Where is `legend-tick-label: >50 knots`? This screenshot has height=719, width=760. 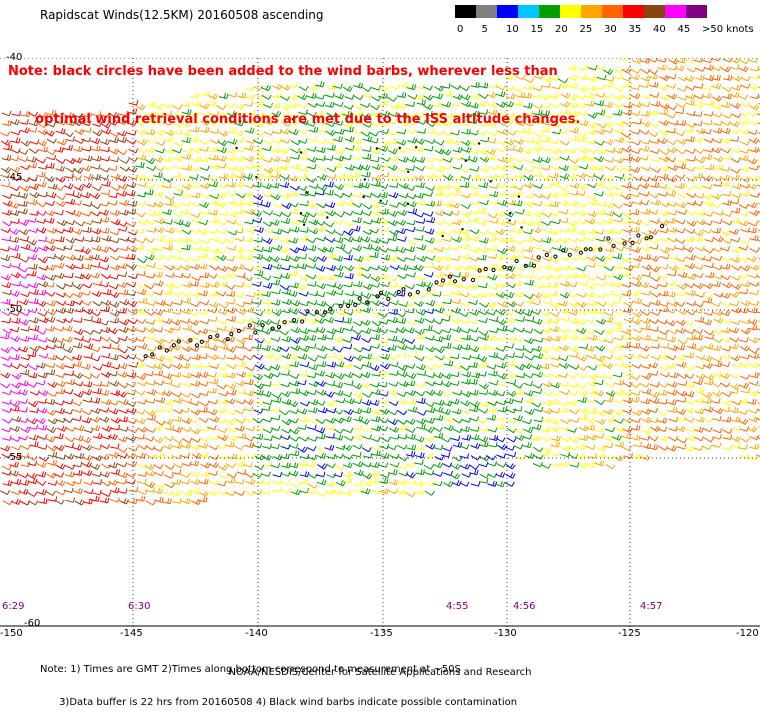 legend-tick-label: >50 knots is located at coordinates (728, 29).